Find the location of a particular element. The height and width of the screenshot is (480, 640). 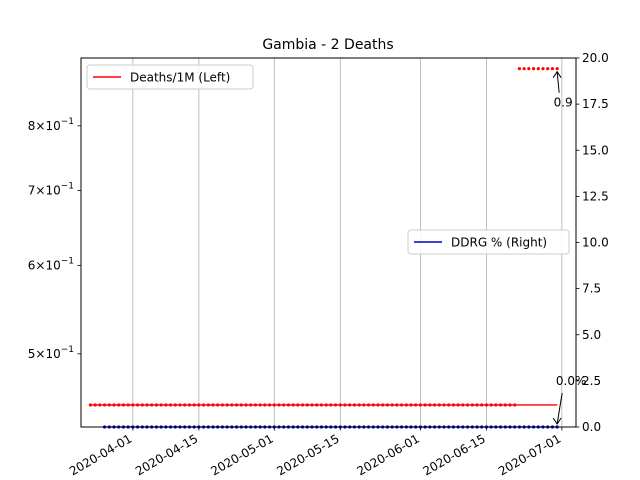

legend-label: DDRG % (Right) is located at coordinates (499, 243).